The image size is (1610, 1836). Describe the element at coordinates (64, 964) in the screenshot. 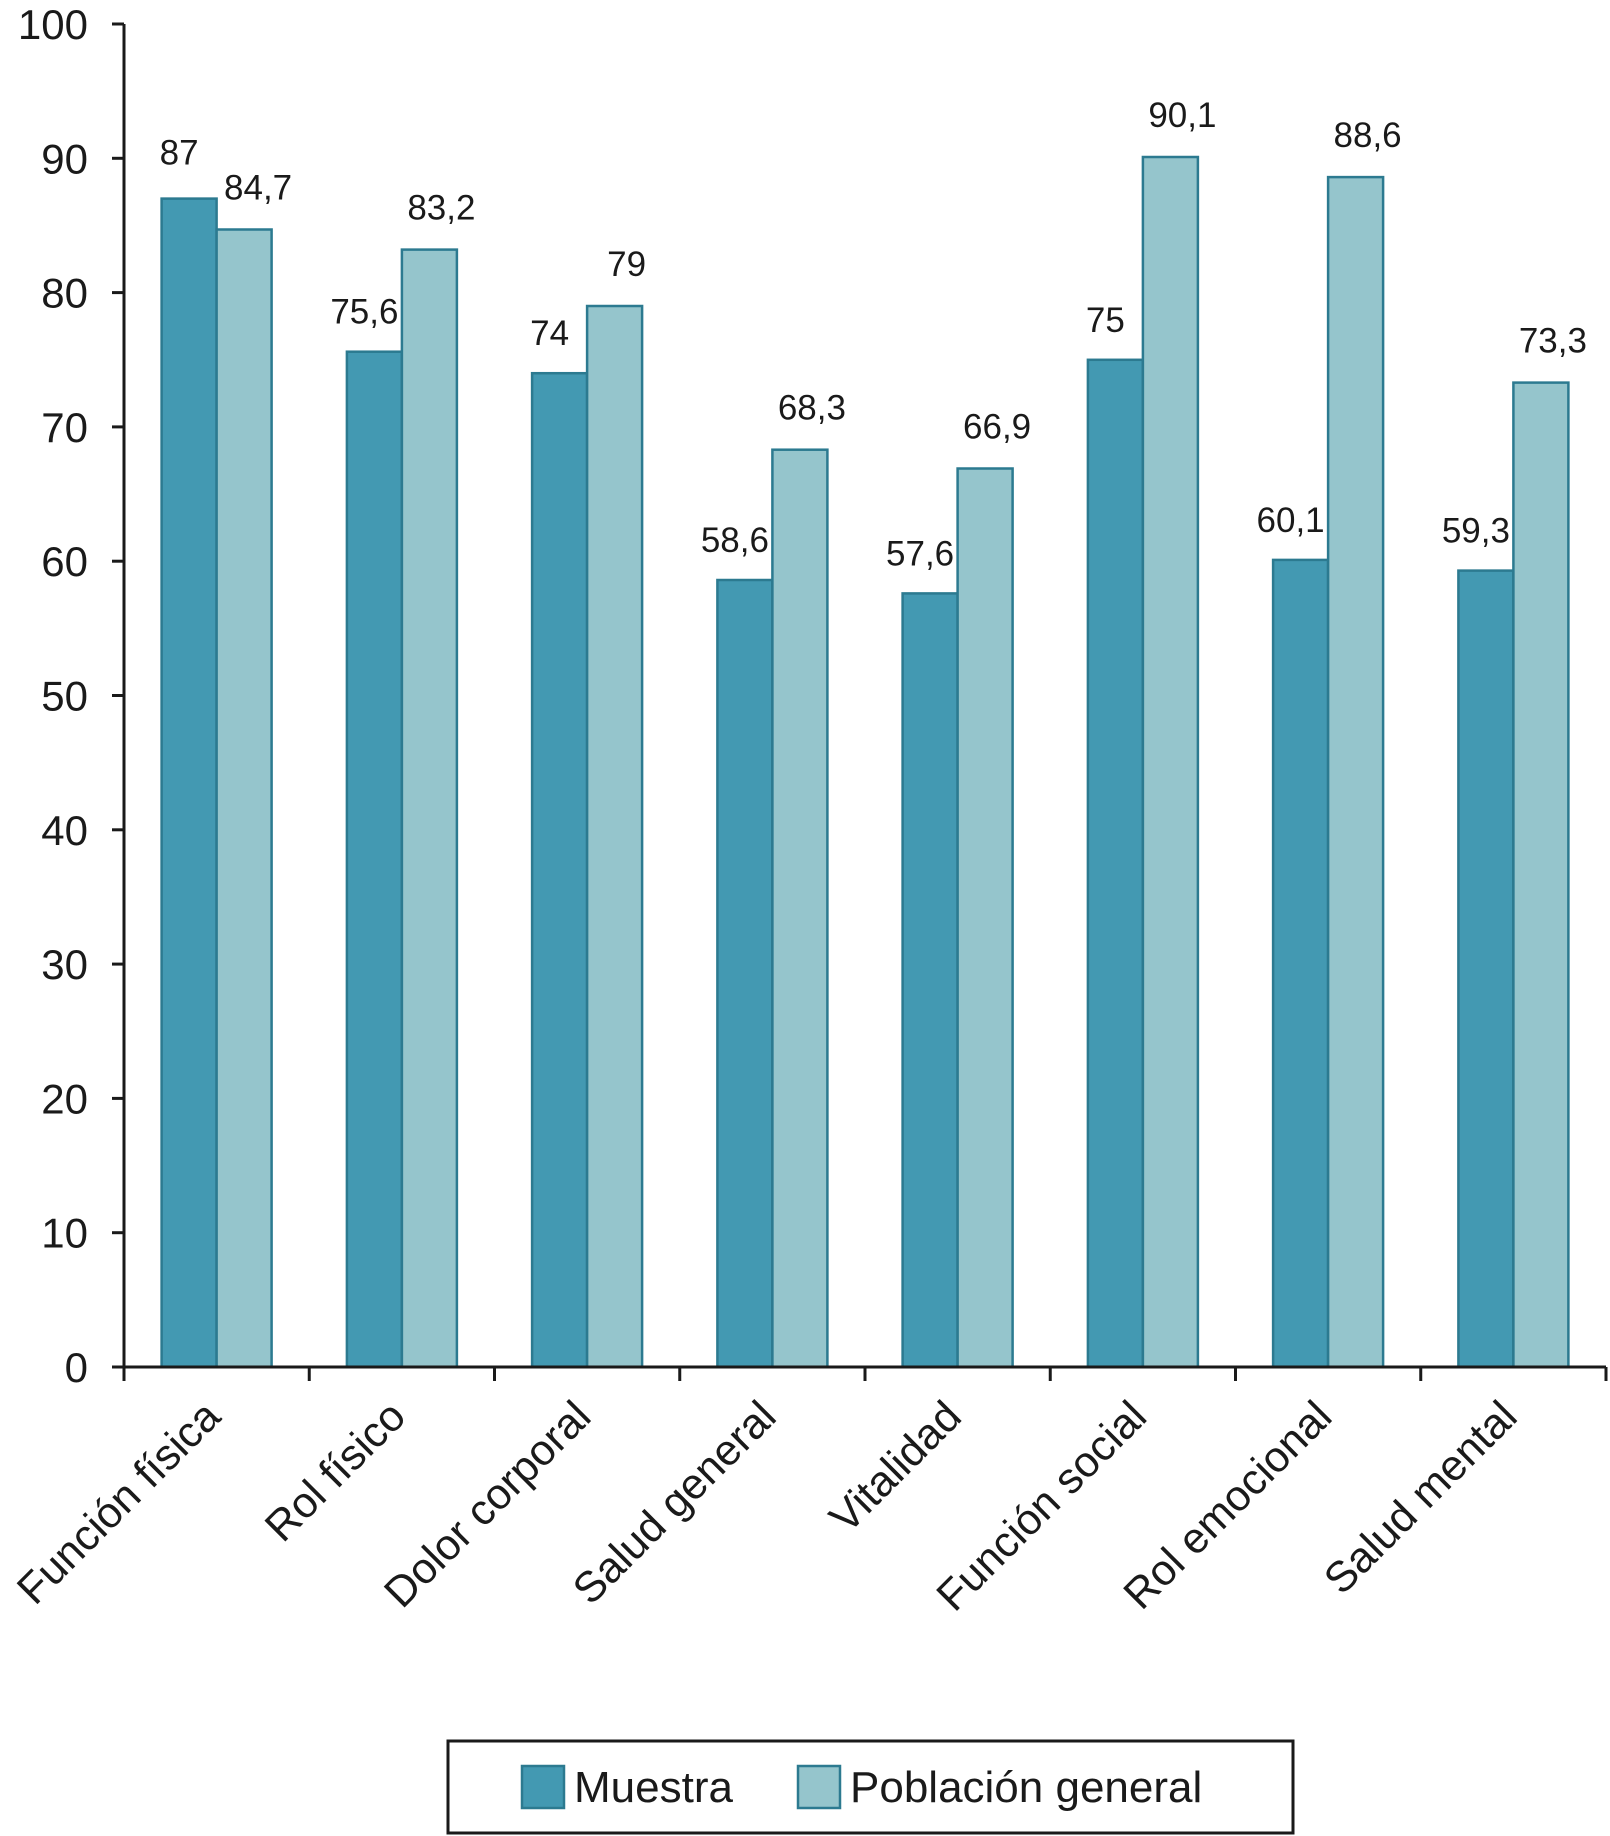

I see `y-tick-label-30: 30` at that location.